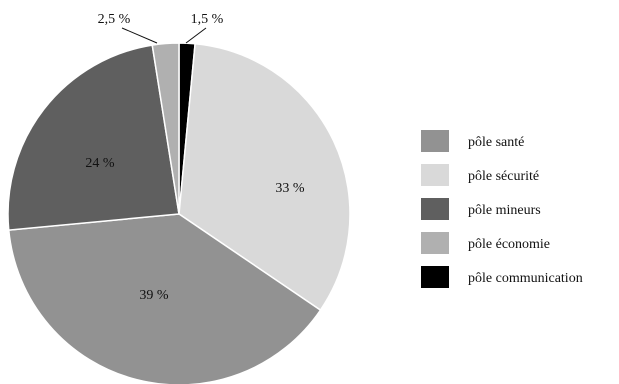 The width and height of the screenshot is (619, 384). What do you see at coordinates (435, 141) in the screenshot?
I see `legend-swatch-pole-sante` at bounding box center [435, 141].